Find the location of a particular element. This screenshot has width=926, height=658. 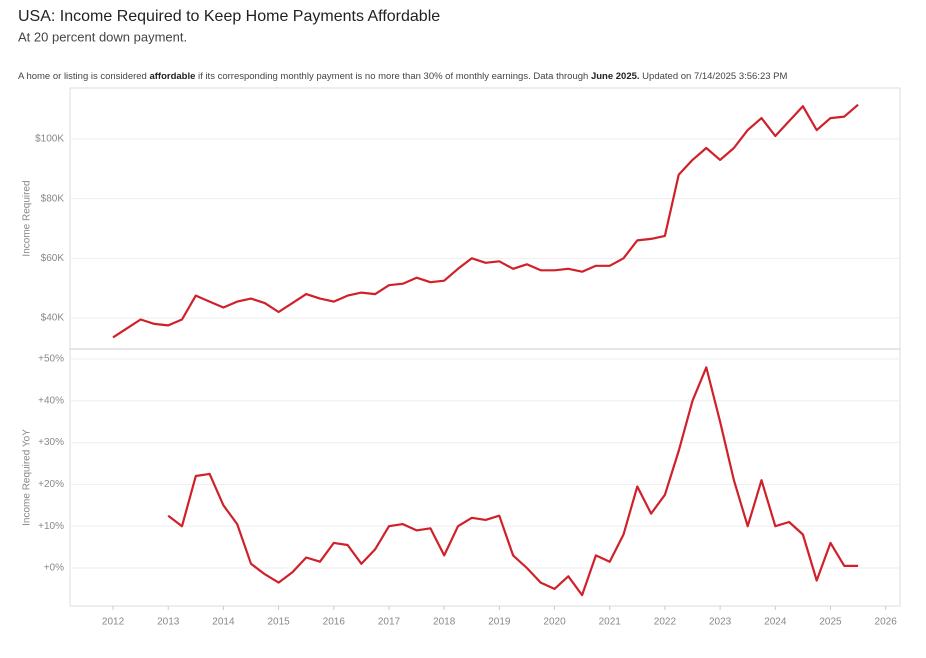

y-tick-label: $40K is located at coordinates (53, 318).